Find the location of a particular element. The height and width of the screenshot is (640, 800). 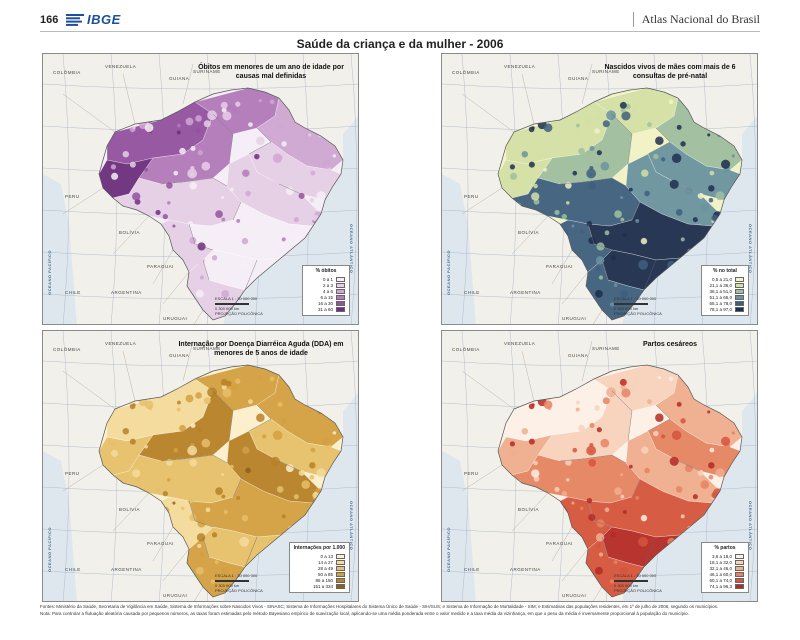

legend-label: 6 a 15 is located at coordinates (326, 297).